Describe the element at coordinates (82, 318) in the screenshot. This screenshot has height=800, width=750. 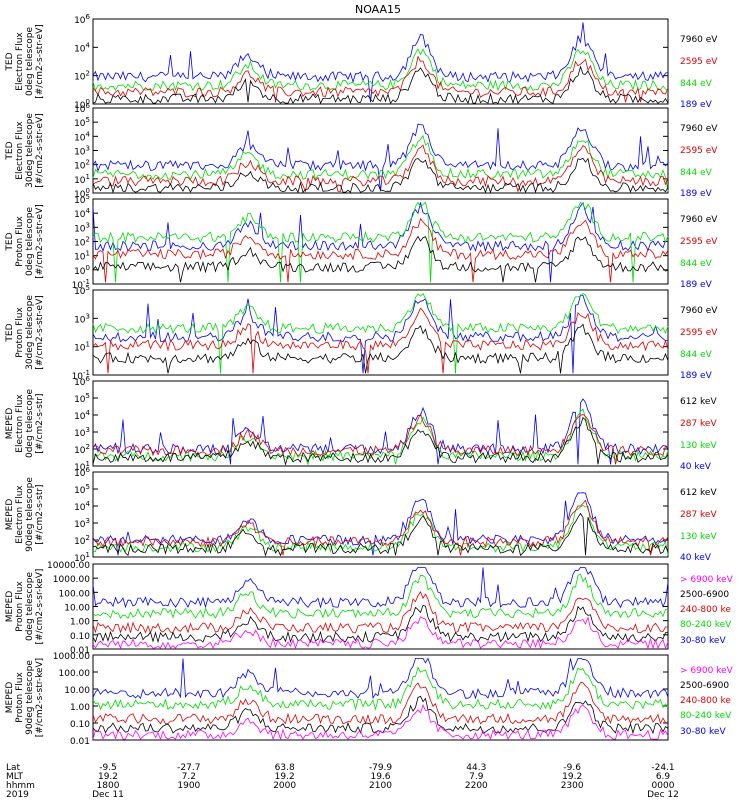
I see `y-tick-label: 10³` at that location.